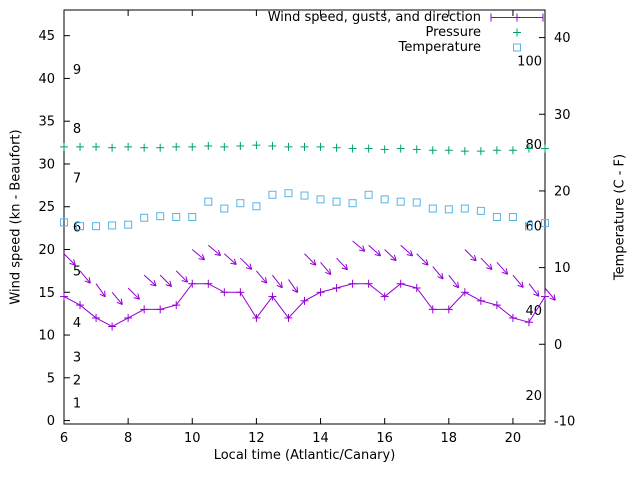 The height and width of the screenshot is (480, 640). What do you see at coordinates (46, 36) in the screenshot?
I see `svg-text: 45` at bounding box center [46, 36].